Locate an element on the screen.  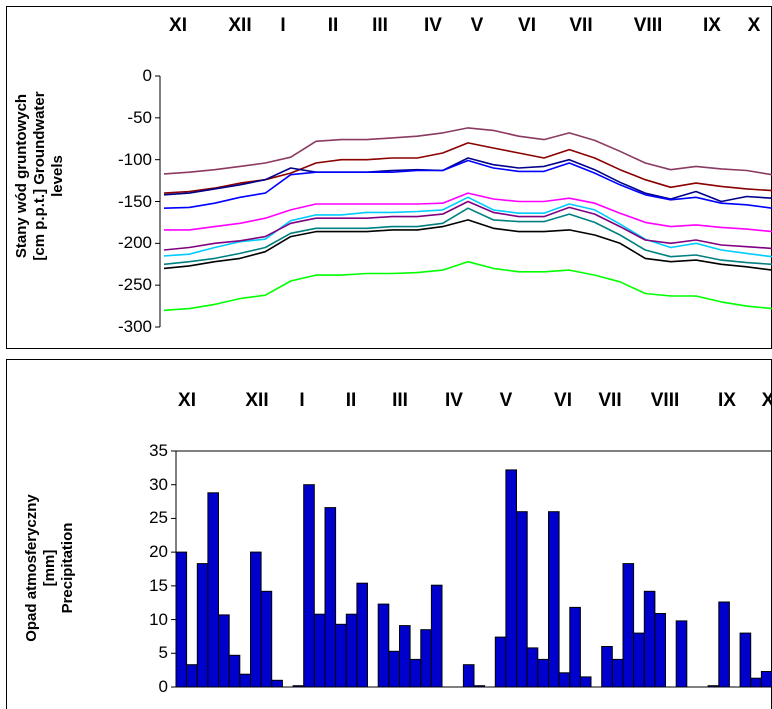
precipitation-y-tick-label: 15 is located at coordinates (158, 585).